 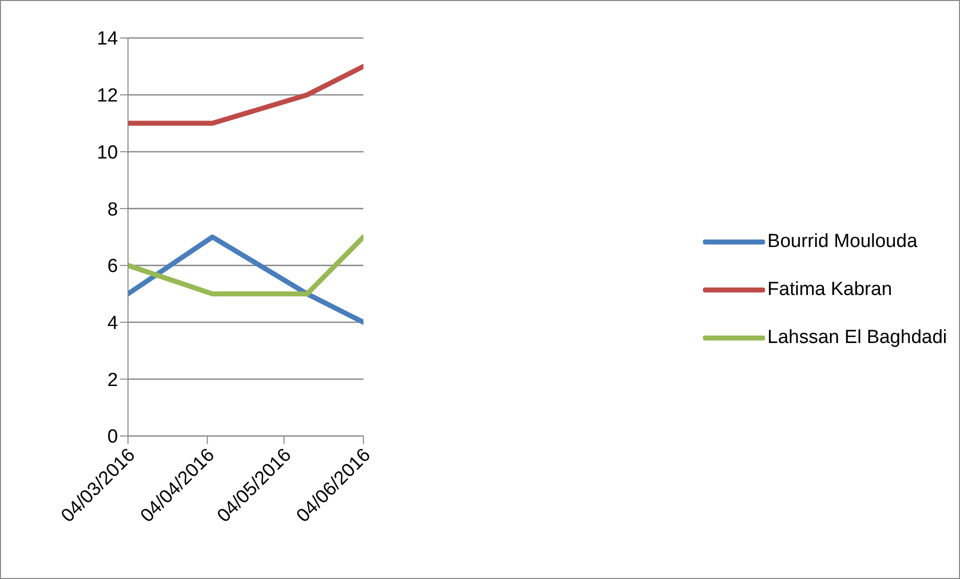 I want to click on legend-label: Fatima Kabran, so click(x=829, y=289).